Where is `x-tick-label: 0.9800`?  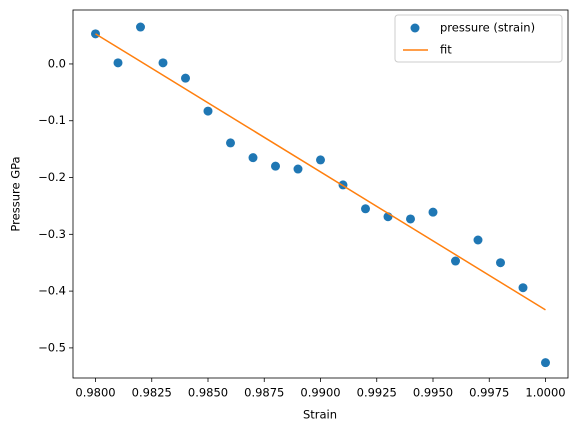
x-tick-label: 0.9800 is located at coordinates (95, 393).